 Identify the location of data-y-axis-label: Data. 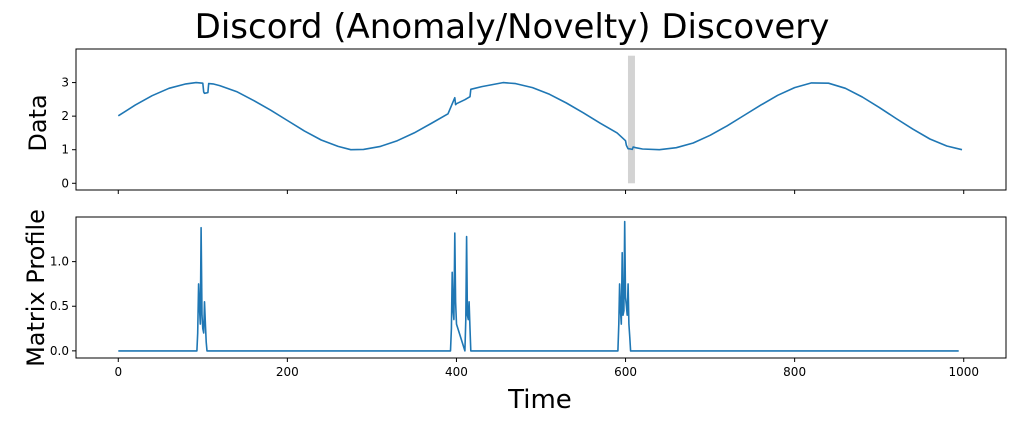
(38, 122).